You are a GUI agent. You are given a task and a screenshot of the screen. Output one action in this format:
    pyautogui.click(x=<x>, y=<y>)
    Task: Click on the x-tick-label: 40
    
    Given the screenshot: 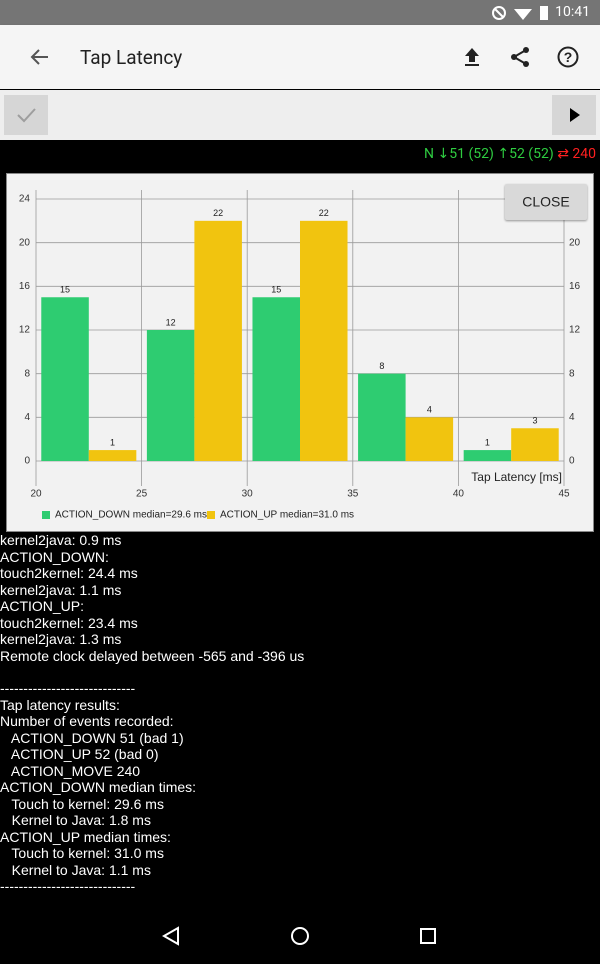 What is the action you would take?
    pyautogui.click(x=459, y=494)
    